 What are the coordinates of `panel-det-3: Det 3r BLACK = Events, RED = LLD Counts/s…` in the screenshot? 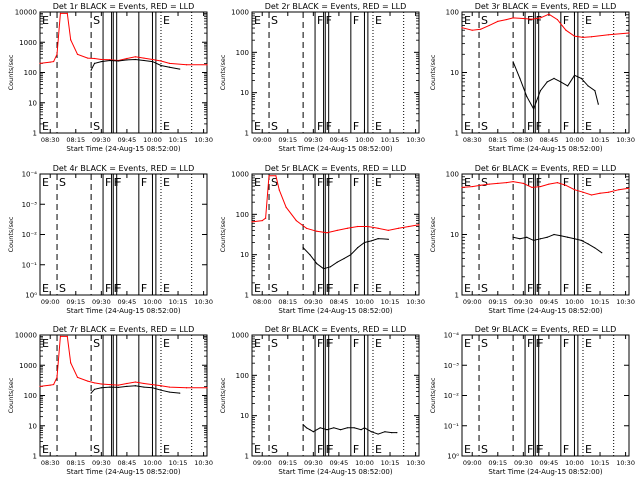 It's located at (532, 77).